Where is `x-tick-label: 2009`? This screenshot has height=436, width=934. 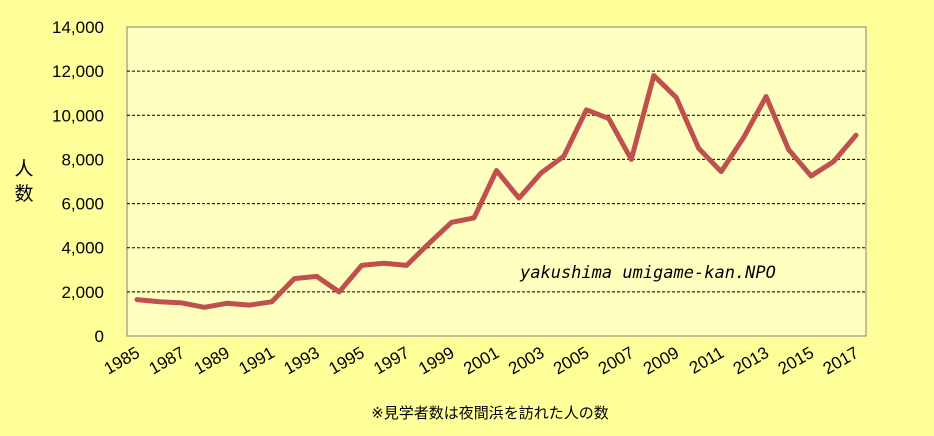
x-tick-label: 2009 is located at coordinates (661, 360).